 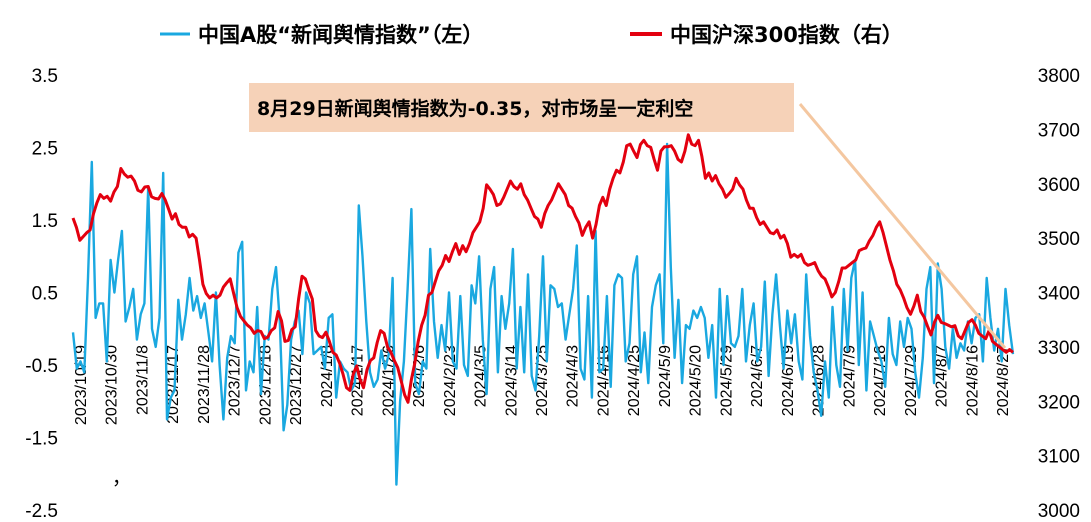 I want to click on right-tick-label: 3400, so click(x=1059, y=294).